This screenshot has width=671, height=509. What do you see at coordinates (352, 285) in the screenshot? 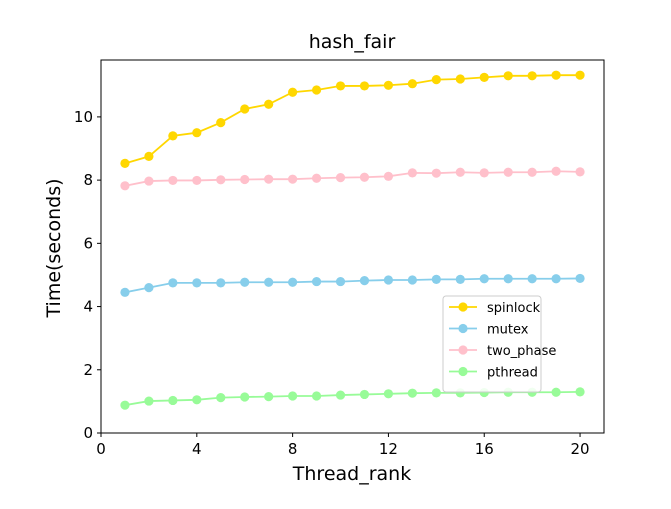
I see `series-mutex` at bounding box center [352, 285].